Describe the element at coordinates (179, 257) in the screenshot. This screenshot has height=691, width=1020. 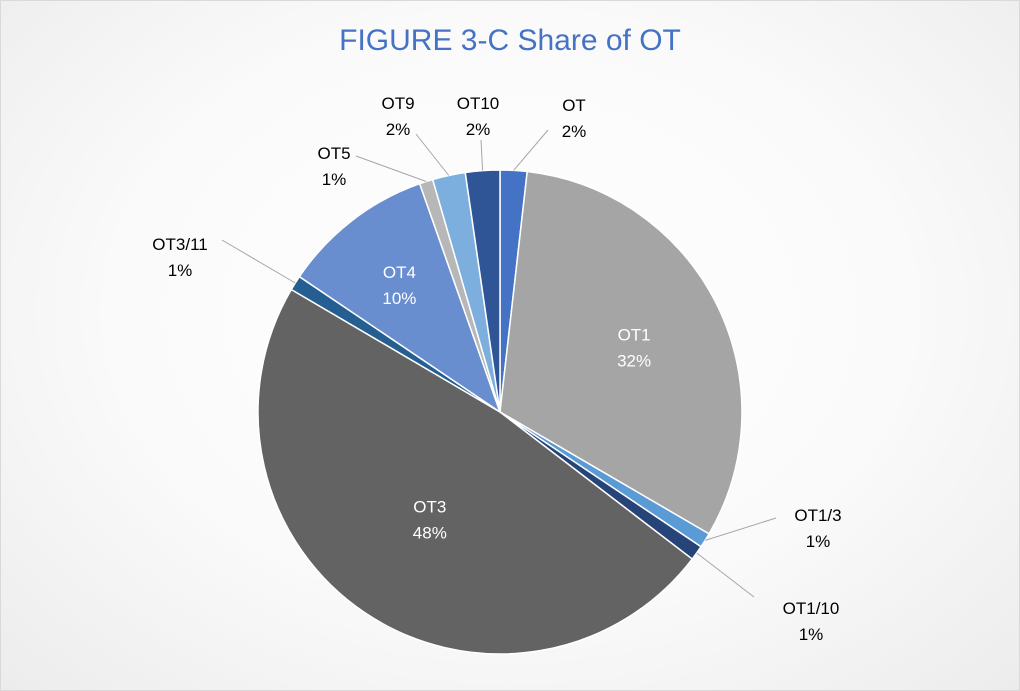
I see `data-label-ot3-11: OT3/11 1%` at that location.